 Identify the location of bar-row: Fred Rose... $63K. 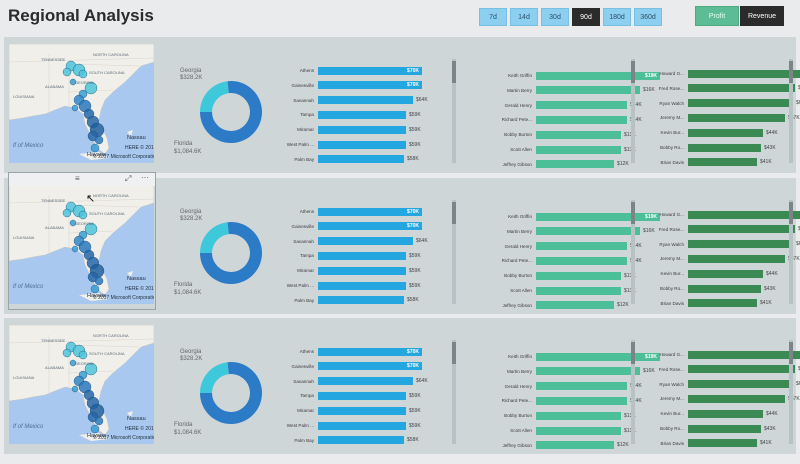
(712, 369).